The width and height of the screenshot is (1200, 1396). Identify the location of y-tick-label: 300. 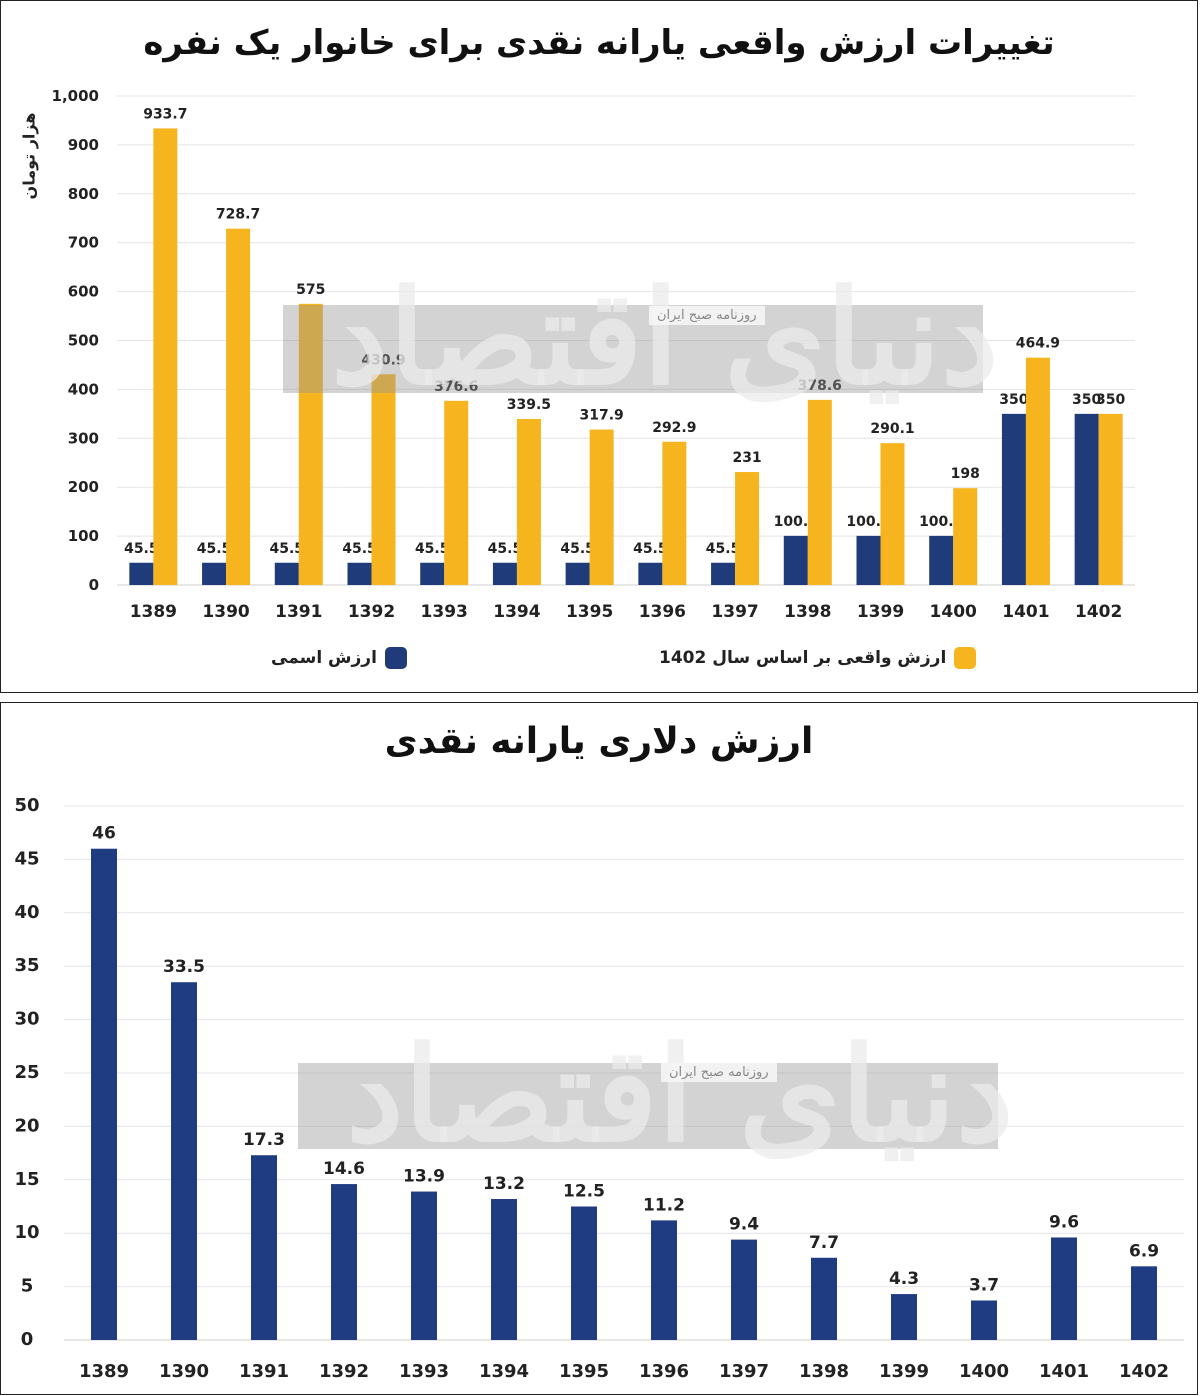
(83, 438).